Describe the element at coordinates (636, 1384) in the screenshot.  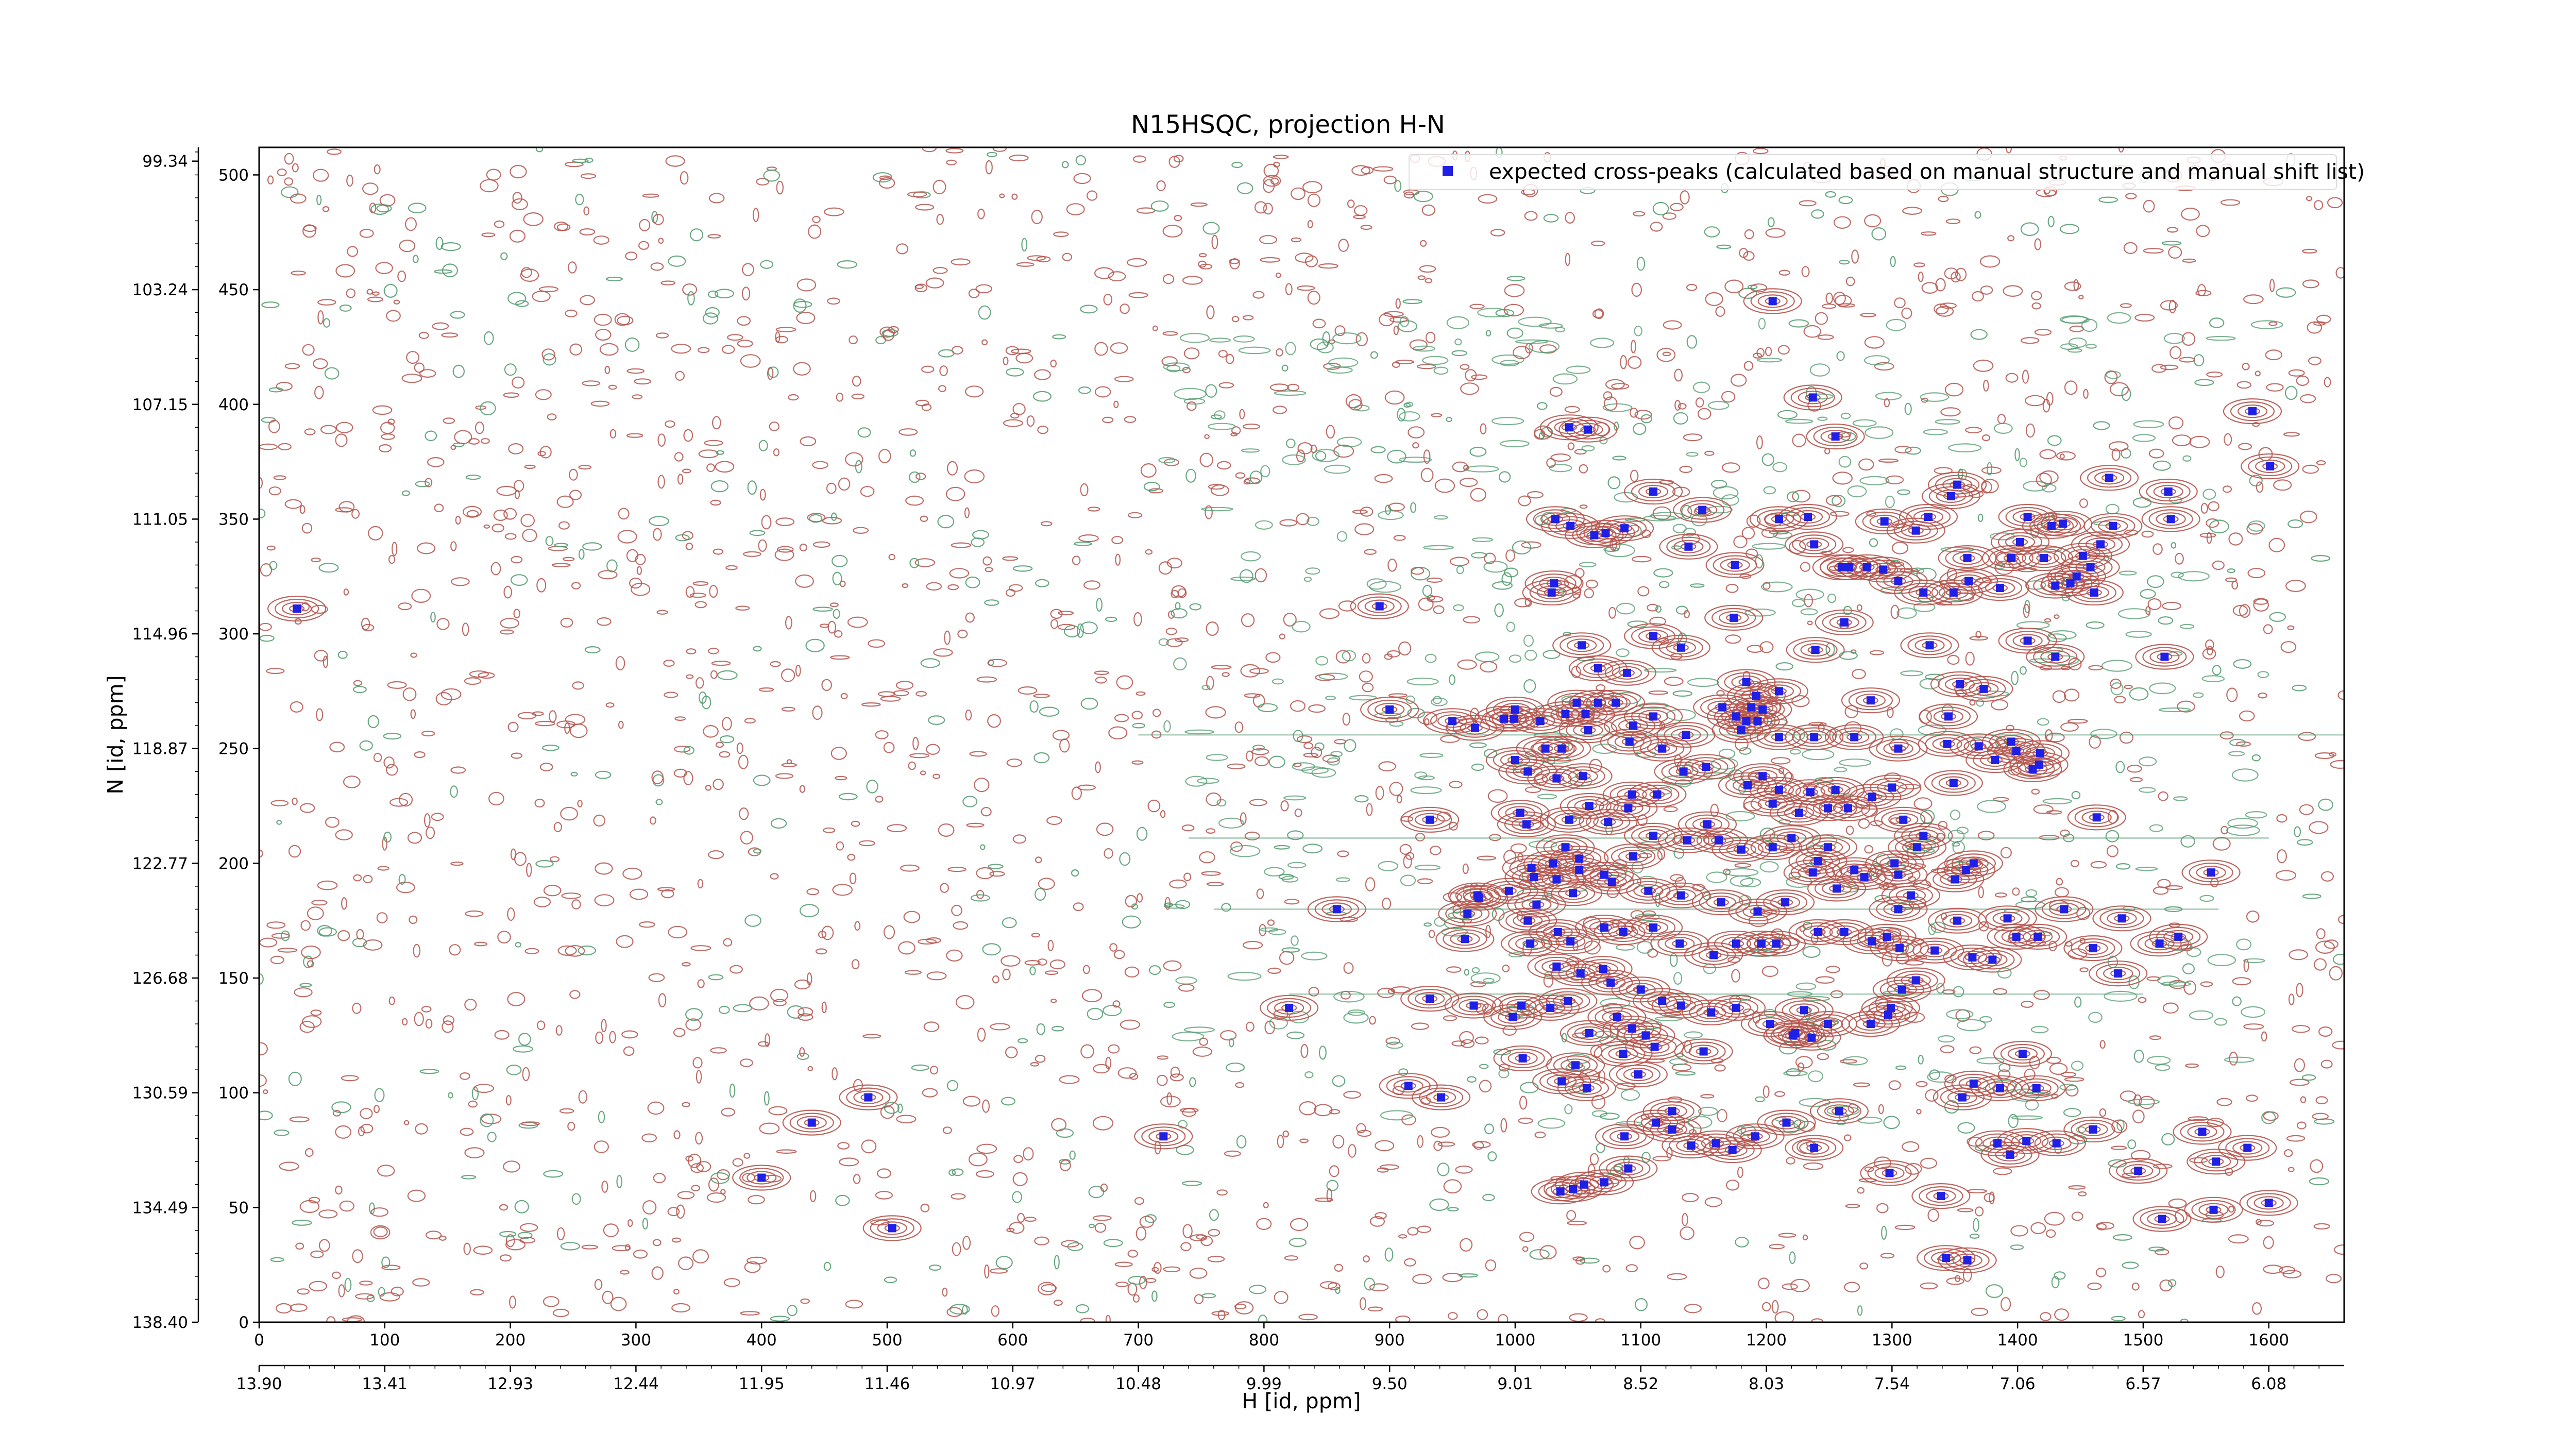
I see `x-ppm-tick-label: 12.44` at that location.